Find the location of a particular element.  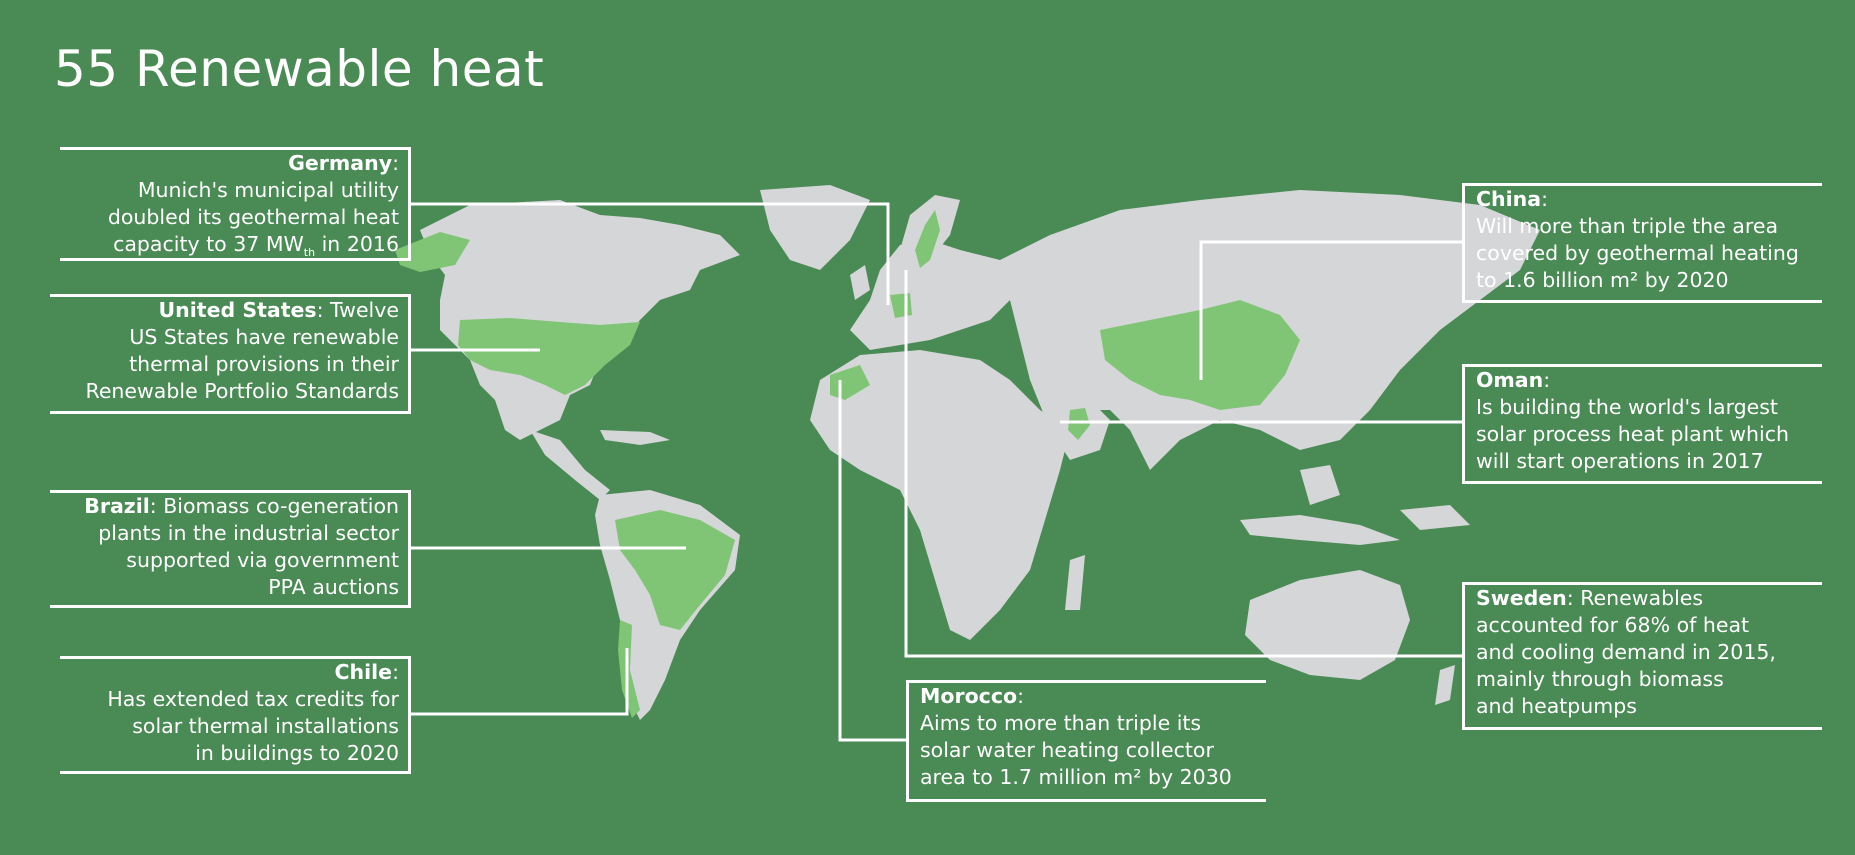

label-brazil-line-2: supported via government is located at coordinates (262, 560).